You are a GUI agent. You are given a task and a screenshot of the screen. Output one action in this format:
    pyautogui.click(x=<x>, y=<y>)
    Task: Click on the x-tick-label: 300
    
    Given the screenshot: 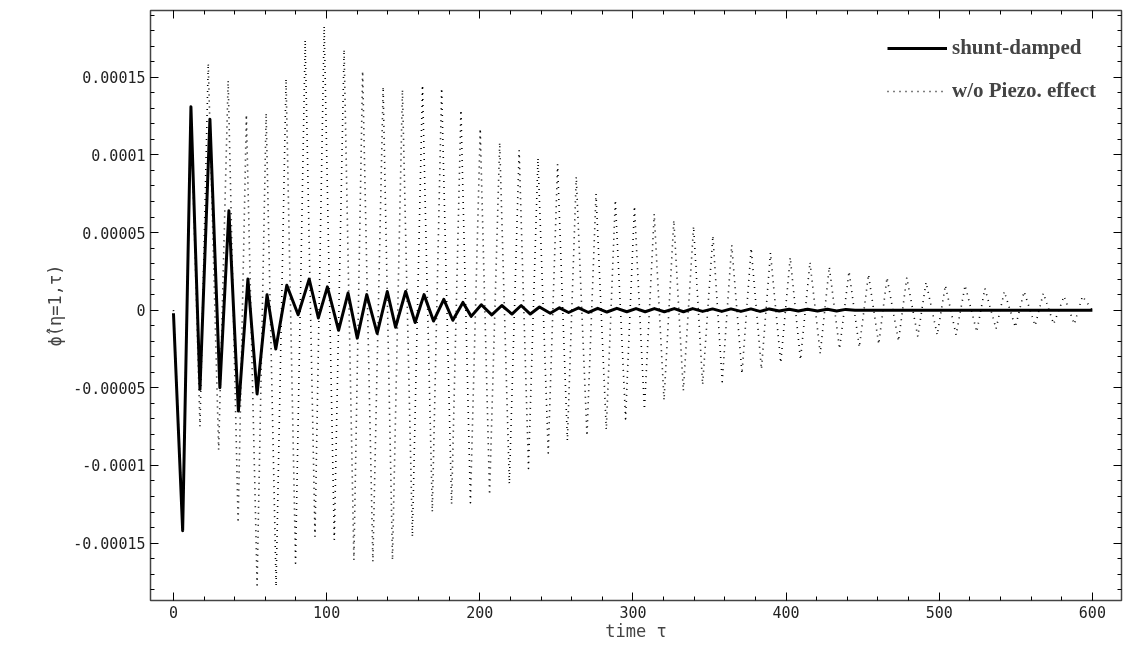 What is the action you would take?
    pyautogui.click(x=633, y=612)
    